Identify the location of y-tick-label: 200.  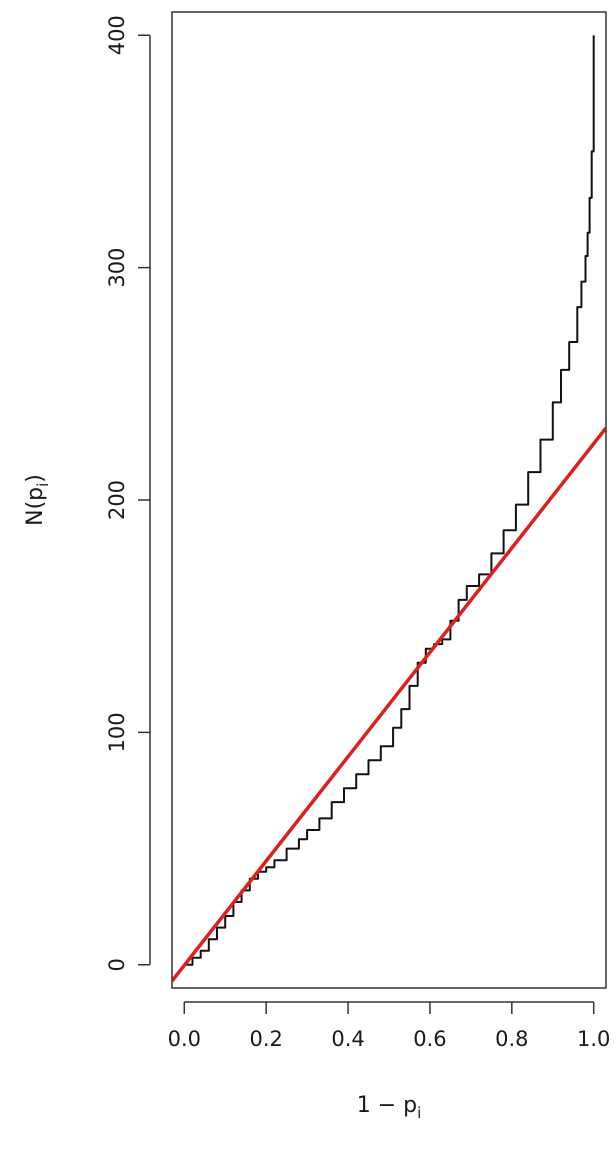
(117, 500).